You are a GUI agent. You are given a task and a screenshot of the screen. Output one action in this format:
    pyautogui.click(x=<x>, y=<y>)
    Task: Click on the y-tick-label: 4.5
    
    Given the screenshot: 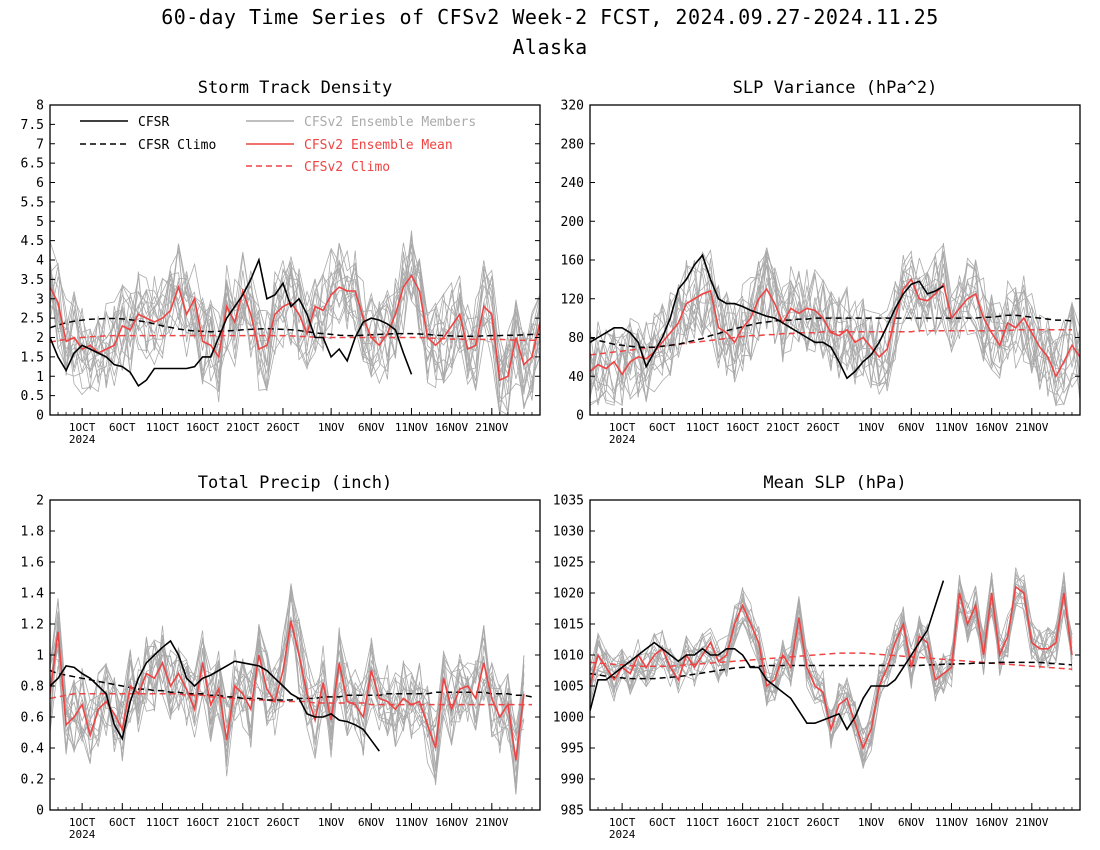 What is the action you would take?
    pyautogui.click(x=32, y=241)
    